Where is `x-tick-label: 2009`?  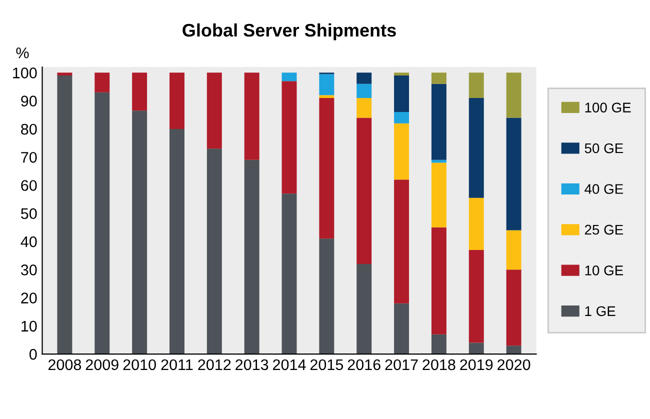 x-tick-label: 2009 is located at coordinates (102, 364).